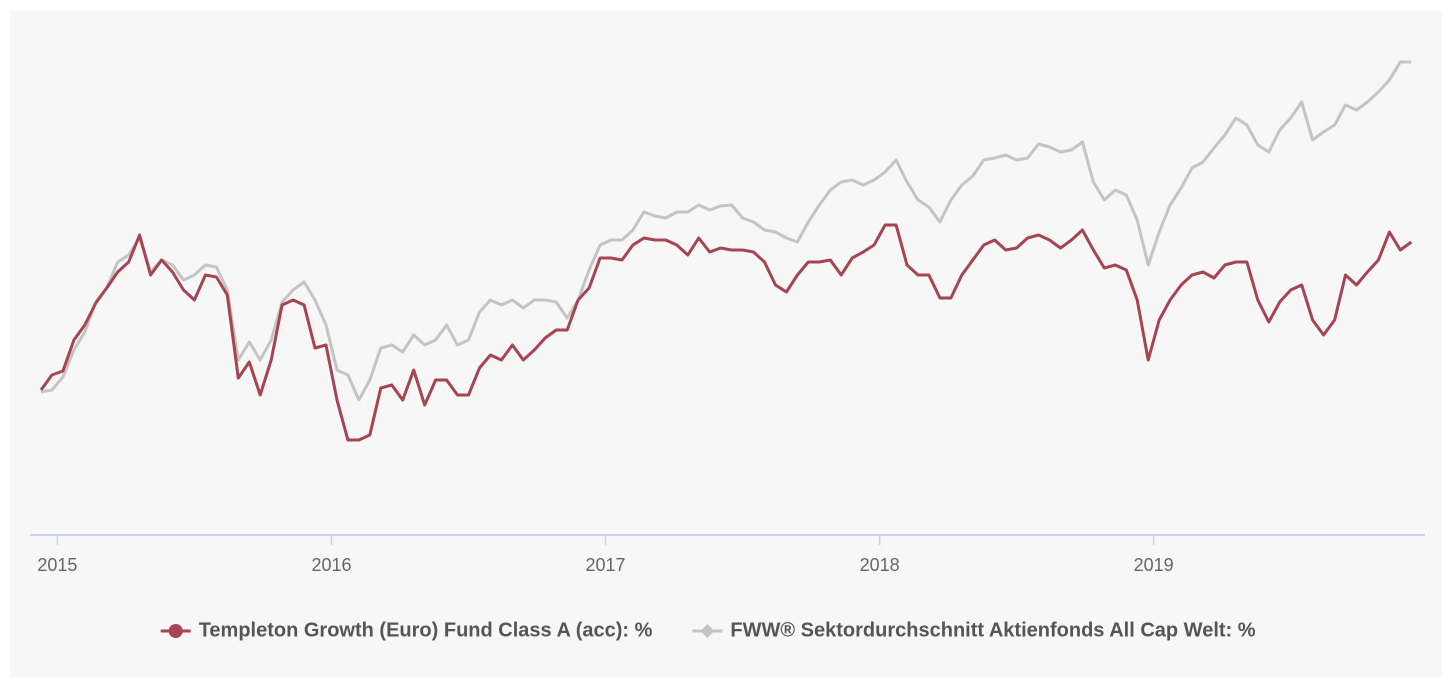  Describe the element at coordinates (57, 565) in the screenshot. I see `x-tick-label: 2015` at that location.